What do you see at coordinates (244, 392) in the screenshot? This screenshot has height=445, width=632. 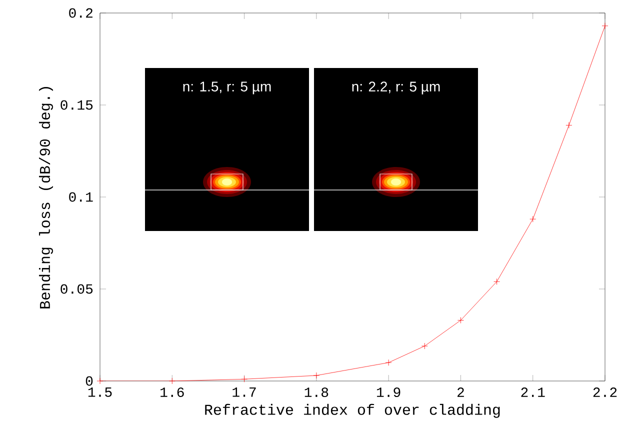 I see `x-tick-label: 1.7` at bounding box center [244, 392].